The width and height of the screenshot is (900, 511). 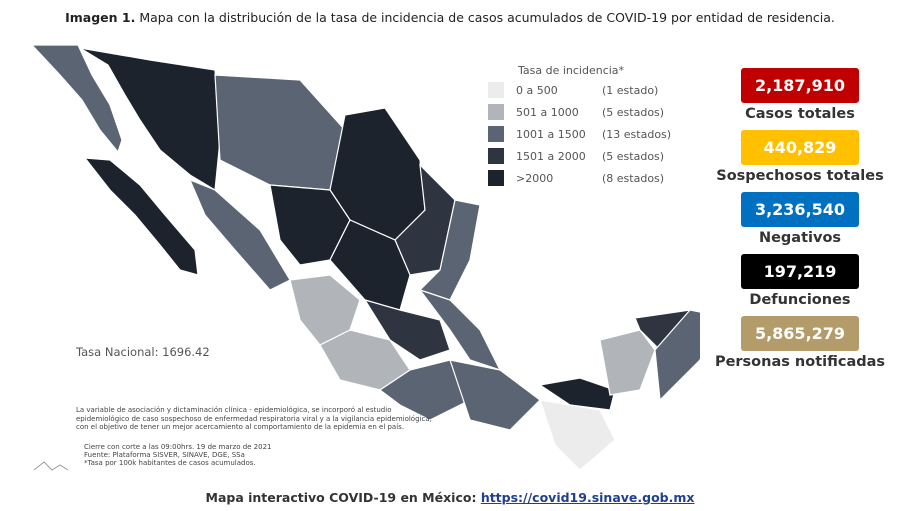 I want to click on footer-link: https://covid19.sinave.gob.mx, so click(x=587, y=497).